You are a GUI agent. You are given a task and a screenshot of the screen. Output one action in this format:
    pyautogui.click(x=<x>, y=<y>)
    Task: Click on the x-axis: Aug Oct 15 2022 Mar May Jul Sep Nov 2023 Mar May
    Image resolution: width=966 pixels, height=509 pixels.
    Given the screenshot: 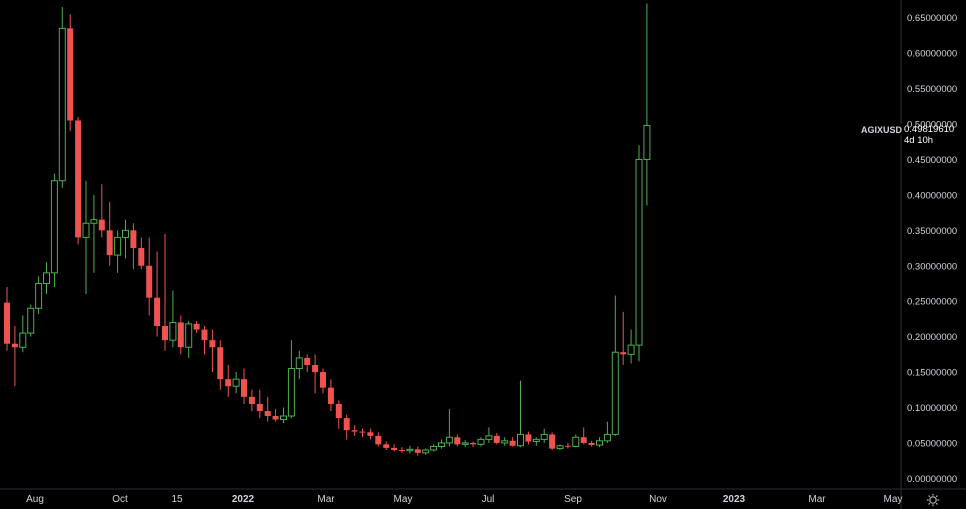 What is the action you would take?
    pyautogui.click(x=464, y=499)
    